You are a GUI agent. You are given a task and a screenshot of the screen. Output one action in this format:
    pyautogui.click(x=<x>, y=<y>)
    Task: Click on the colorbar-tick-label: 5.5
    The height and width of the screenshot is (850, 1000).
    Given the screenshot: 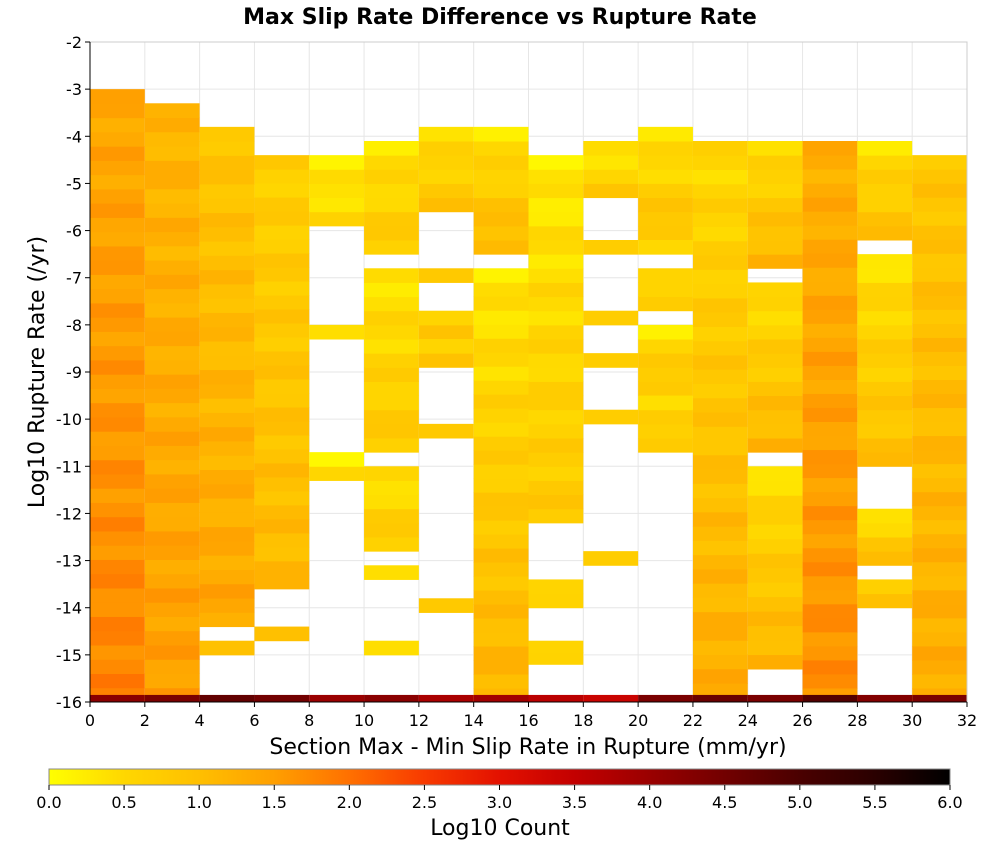 What is the action you would take?
    pyautogui.click(x=874, y=802)
    